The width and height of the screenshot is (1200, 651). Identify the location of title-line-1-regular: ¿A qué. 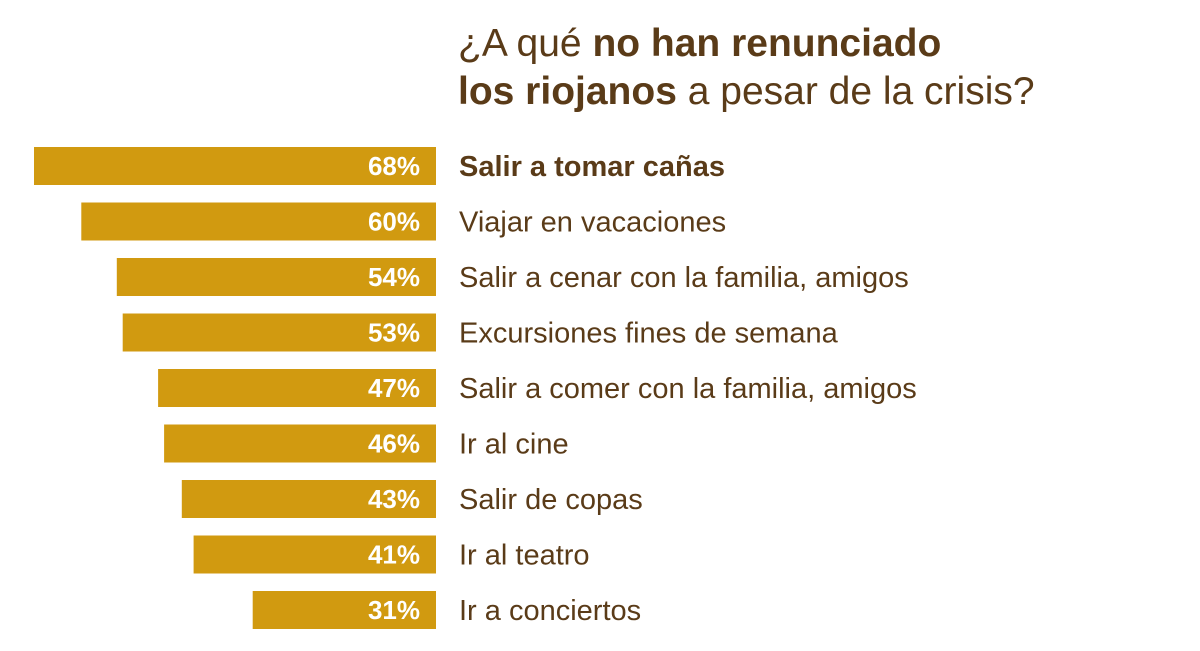
(525, 43).